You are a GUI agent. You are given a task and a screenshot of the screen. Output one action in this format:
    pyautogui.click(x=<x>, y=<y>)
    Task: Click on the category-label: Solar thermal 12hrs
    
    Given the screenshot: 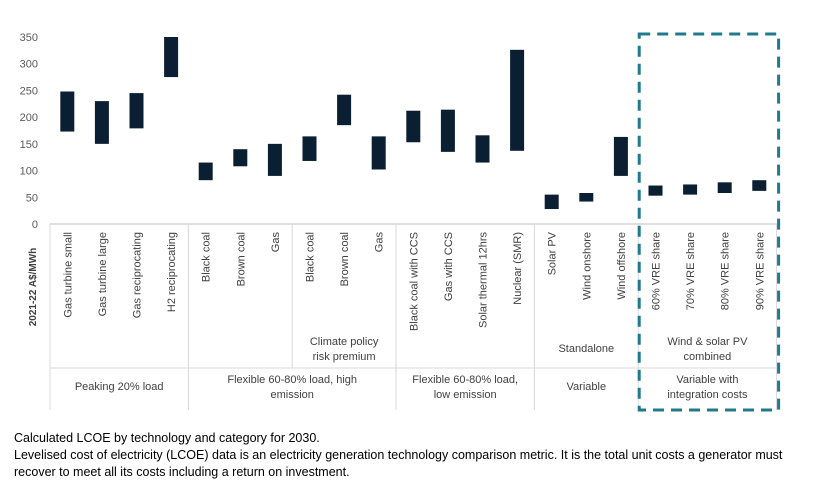 What is the action you would take?
    pyautogui.click(x=484, y=280)
    